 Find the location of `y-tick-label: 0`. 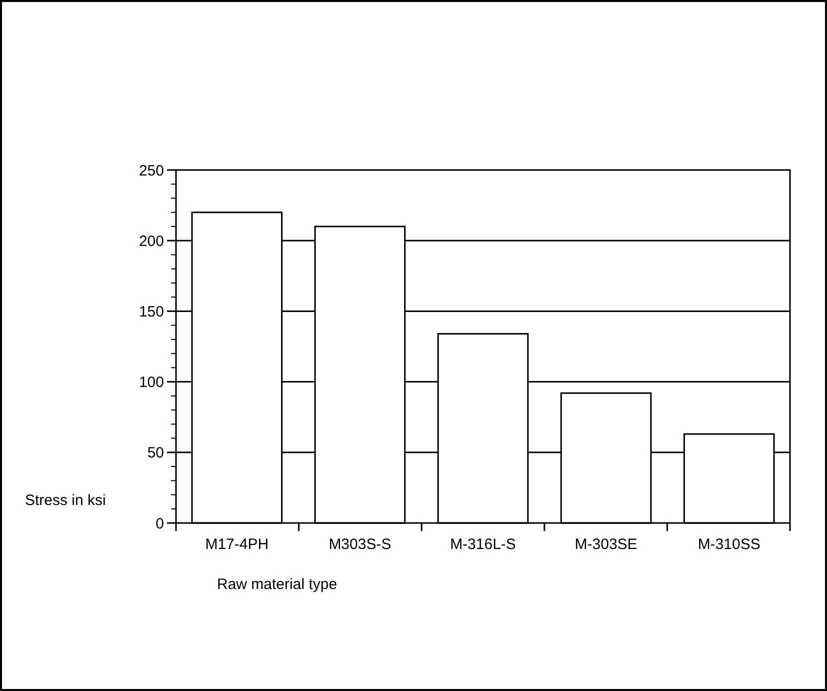

y-tick-label: 0 is located at coordinates (160, 523).